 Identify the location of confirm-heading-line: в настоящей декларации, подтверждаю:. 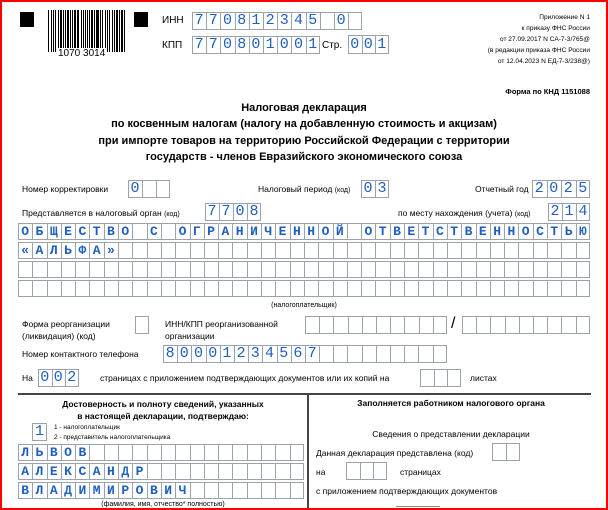
(163, 416).